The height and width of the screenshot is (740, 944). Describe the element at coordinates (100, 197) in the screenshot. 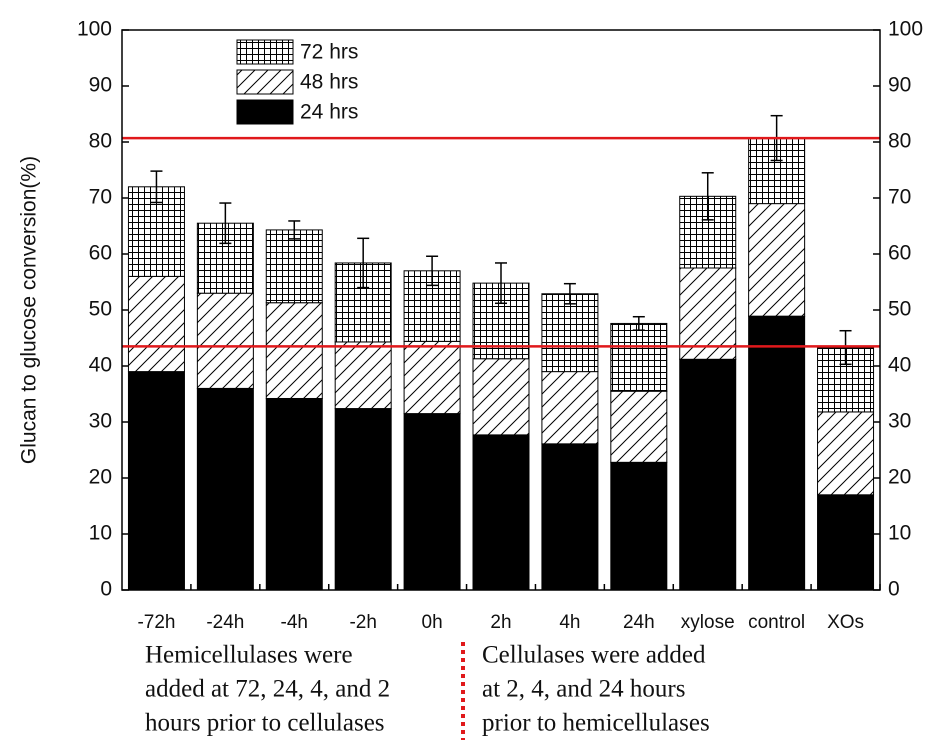

I see `y-tick-label: 70` at that location.